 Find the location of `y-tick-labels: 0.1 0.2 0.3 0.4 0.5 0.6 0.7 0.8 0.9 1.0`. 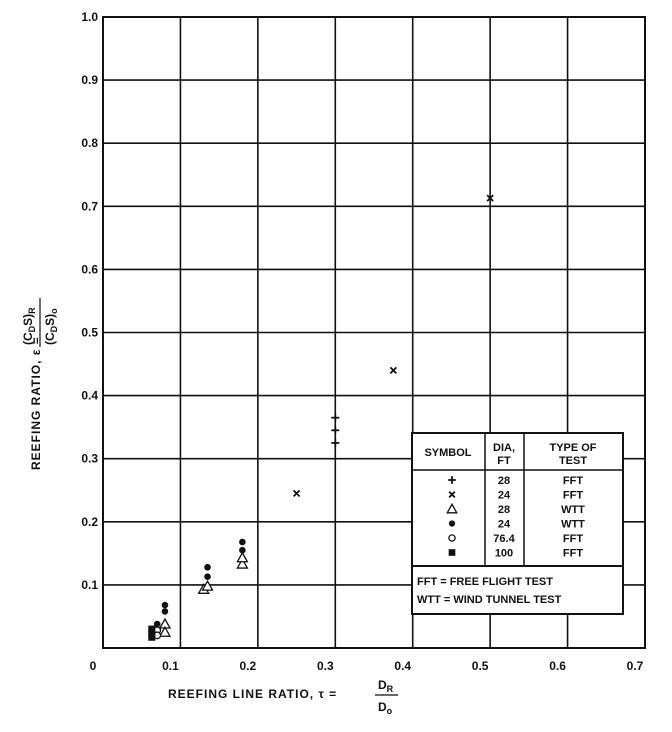

y-tick-labels: 0.1 0.2 0.3 0.4 0.5 0.6 0.7 0.8 0.9 1.0 is located at coordinates (89, 301).